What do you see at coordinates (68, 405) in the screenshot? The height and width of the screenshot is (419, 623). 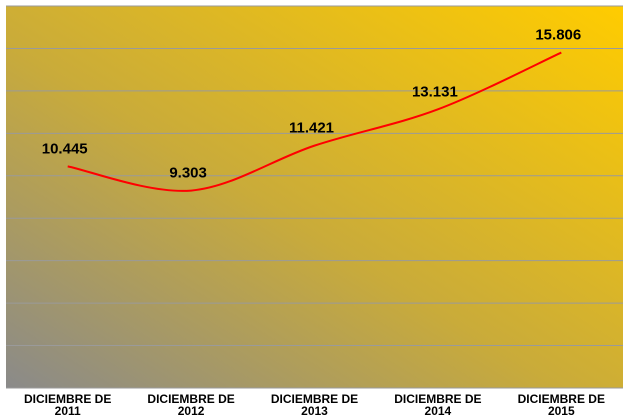 I see `x-tick-label: DICIEMBRE DE 2011` at bounding box center [68, 405].